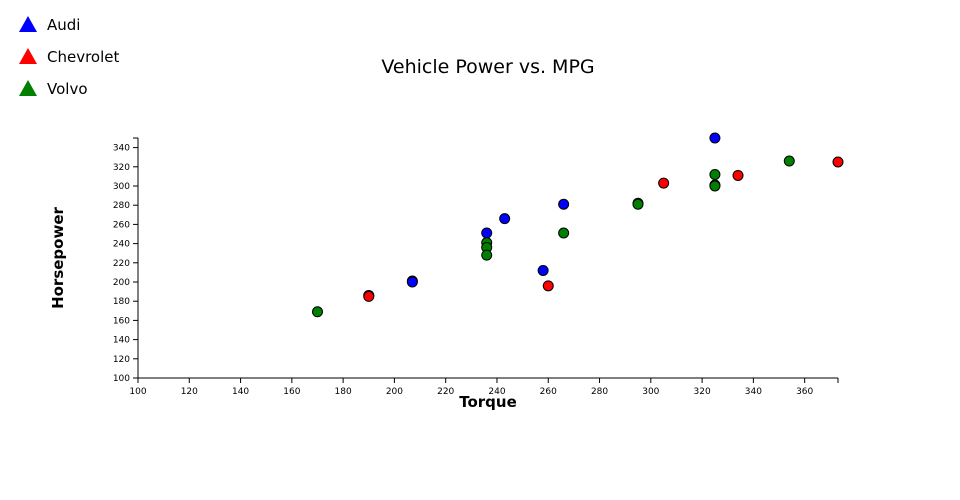  What do you see at coordinates (83, 57) in the screenshot?
I see `legend-label: Chevrolet` at bounding box center [83, 57].